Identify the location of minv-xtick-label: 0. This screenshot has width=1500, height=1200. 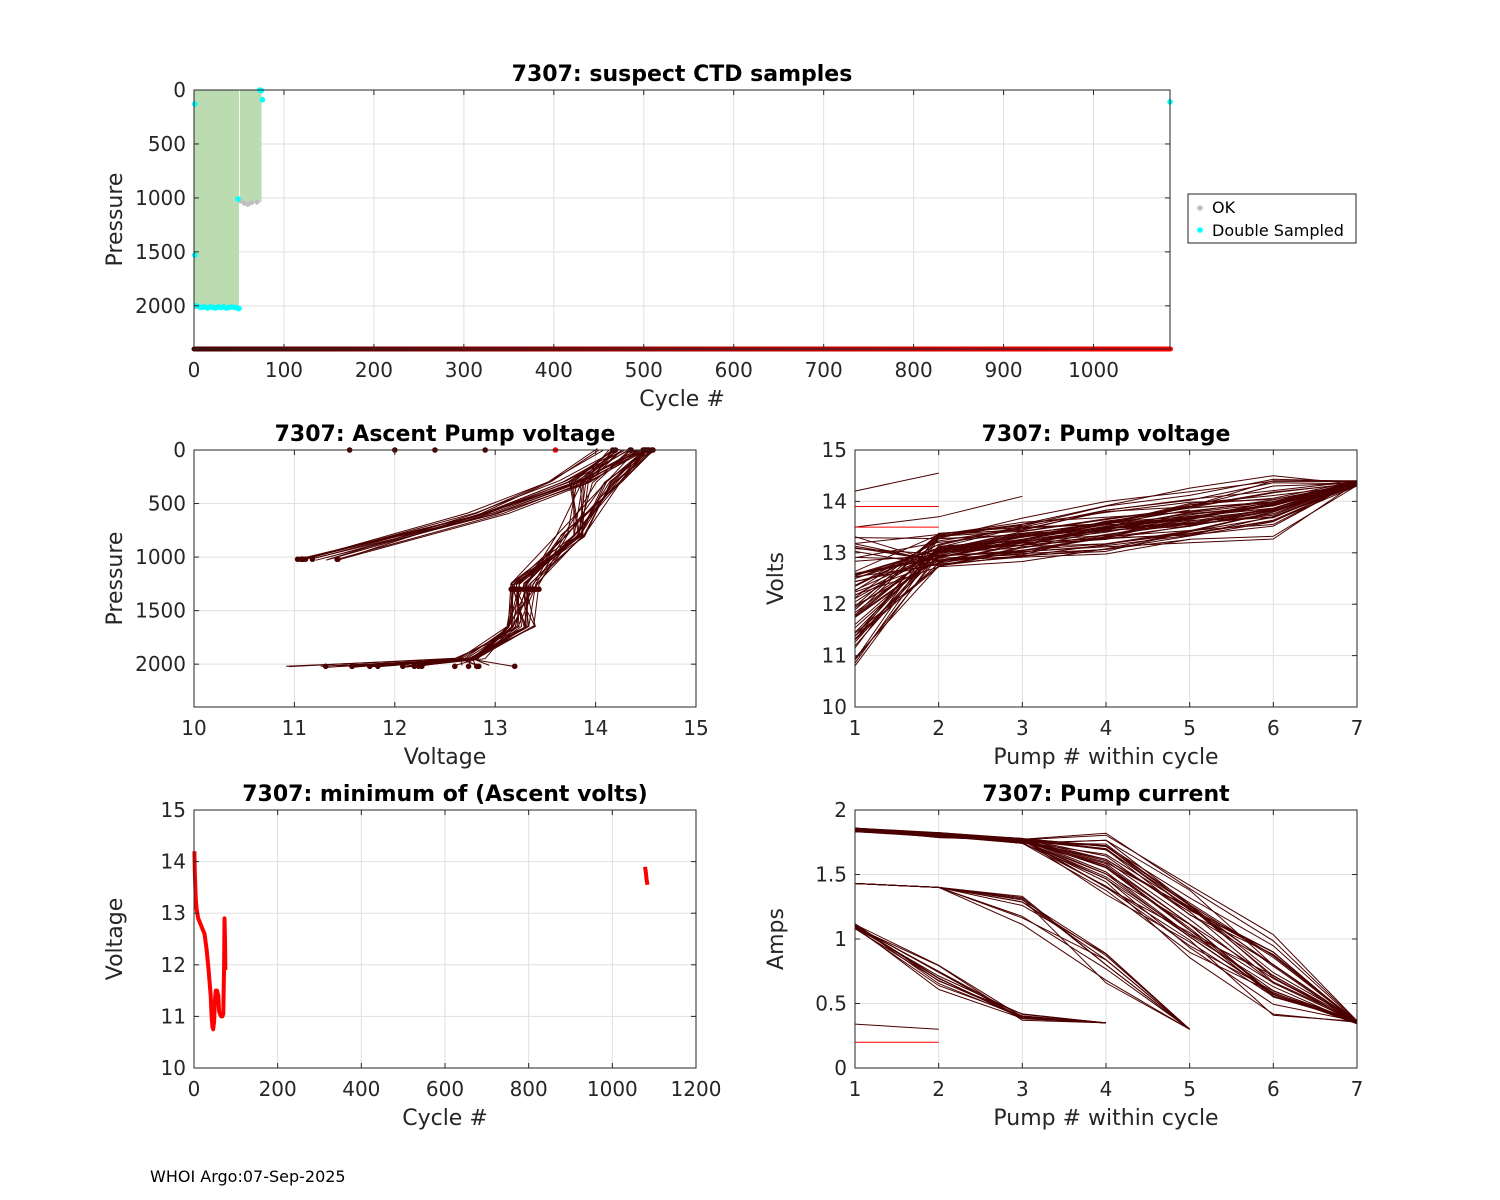
(194, 1089).